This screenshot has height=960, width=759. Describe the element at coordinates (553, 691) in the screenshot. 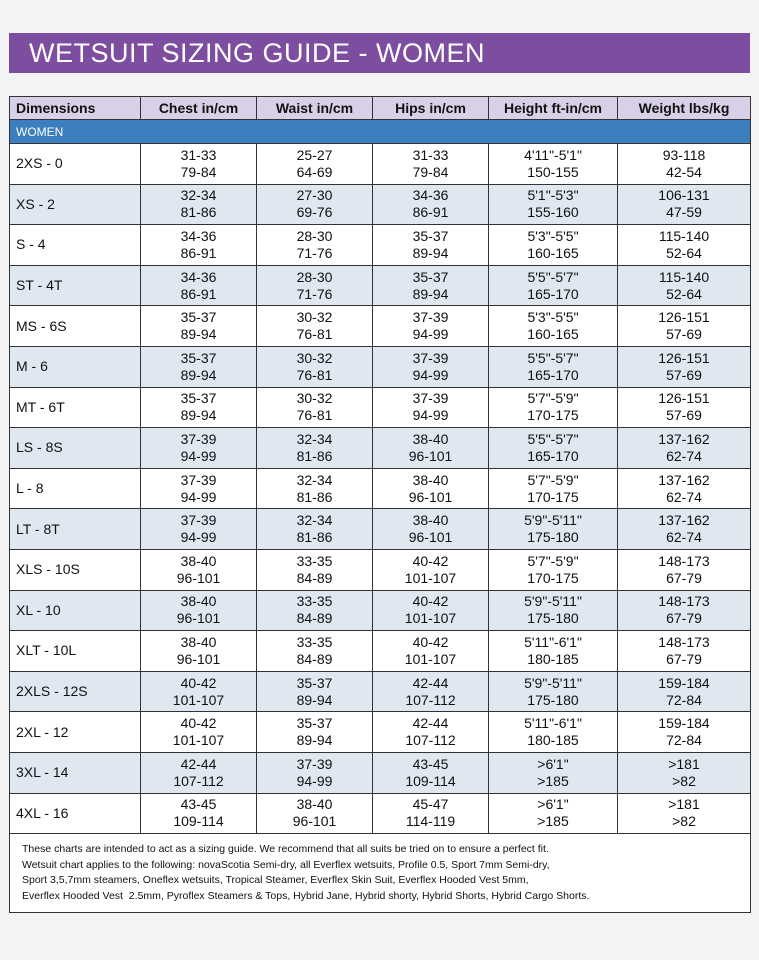

I see `measure-cell: 5'9"-5'11" 175-180` at that location.